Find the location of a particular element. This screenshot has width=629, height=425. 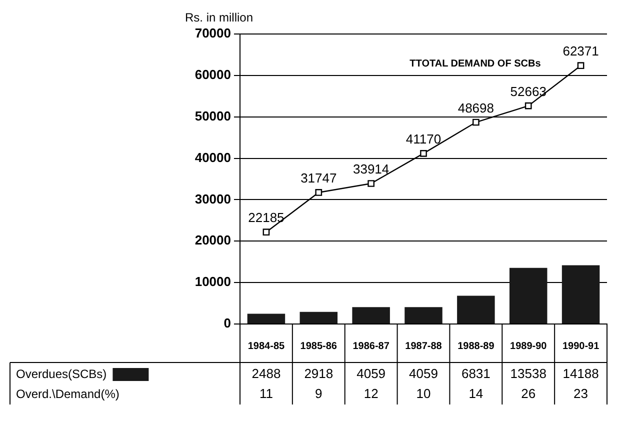

data-label: 13538 is located at coordinates (528, 374).